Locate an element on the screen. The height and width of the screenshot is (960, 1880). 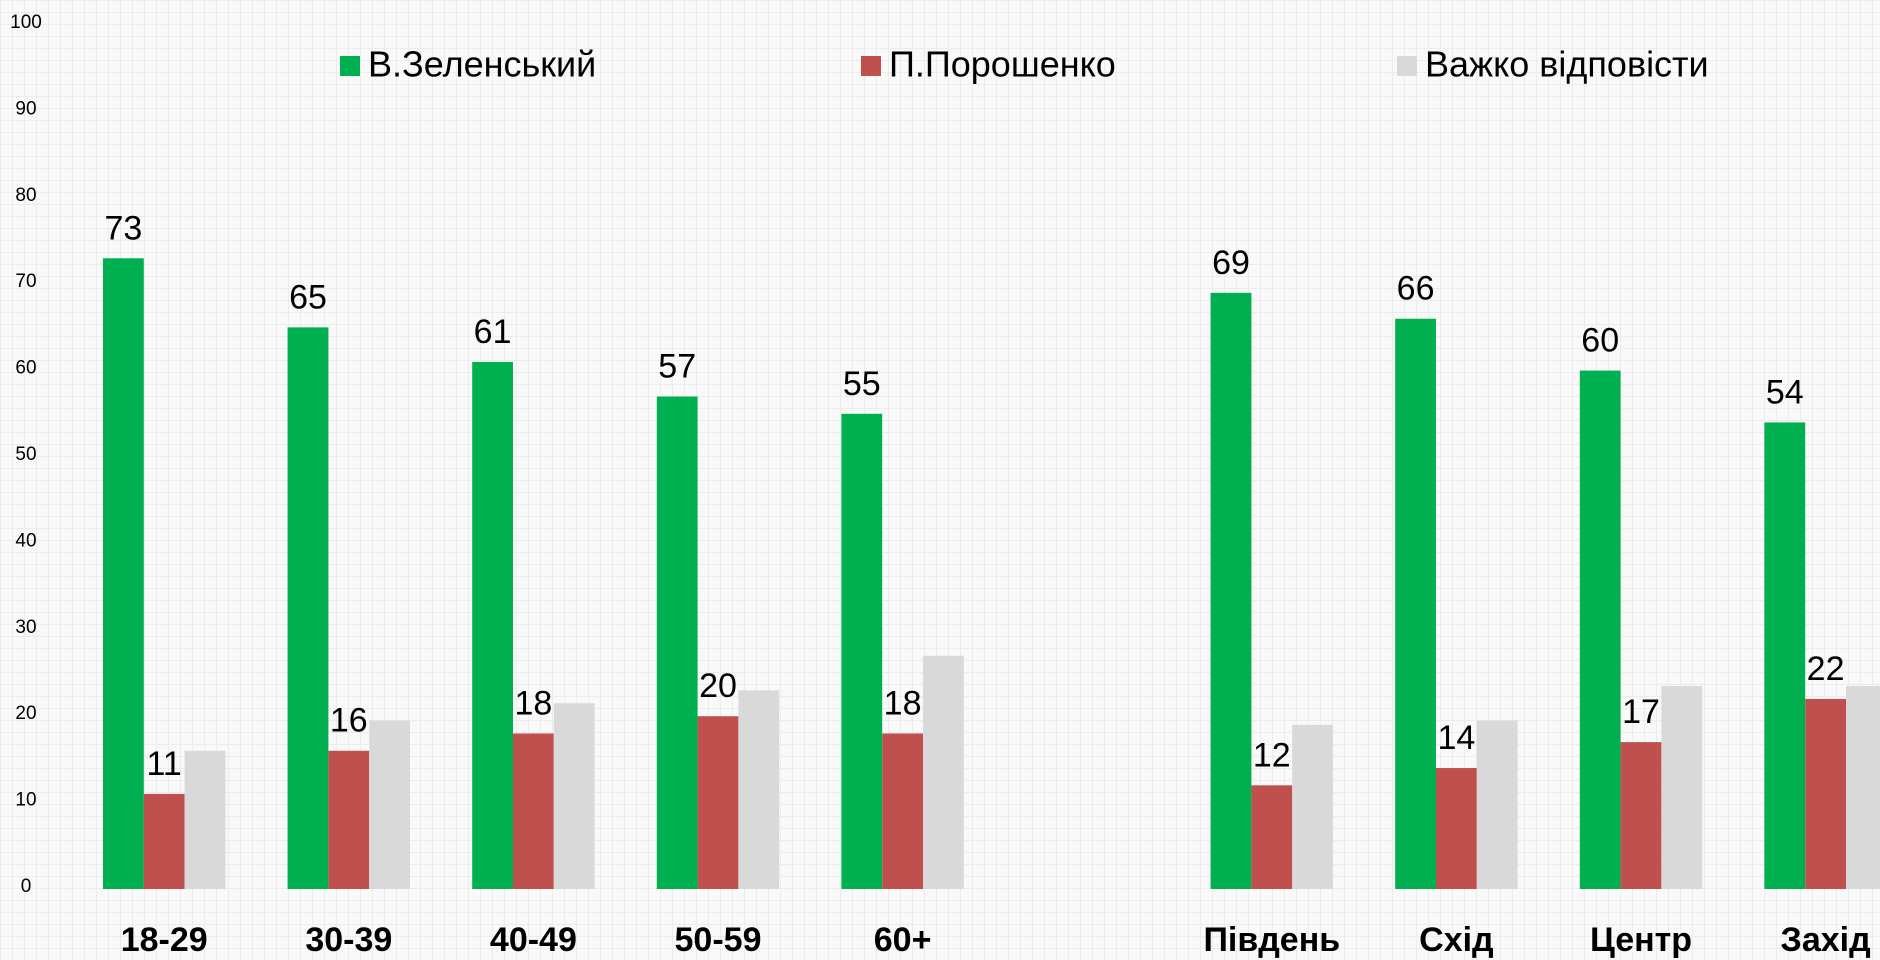
x-tick-label: 40-49 is located at coordinates (533, 940).